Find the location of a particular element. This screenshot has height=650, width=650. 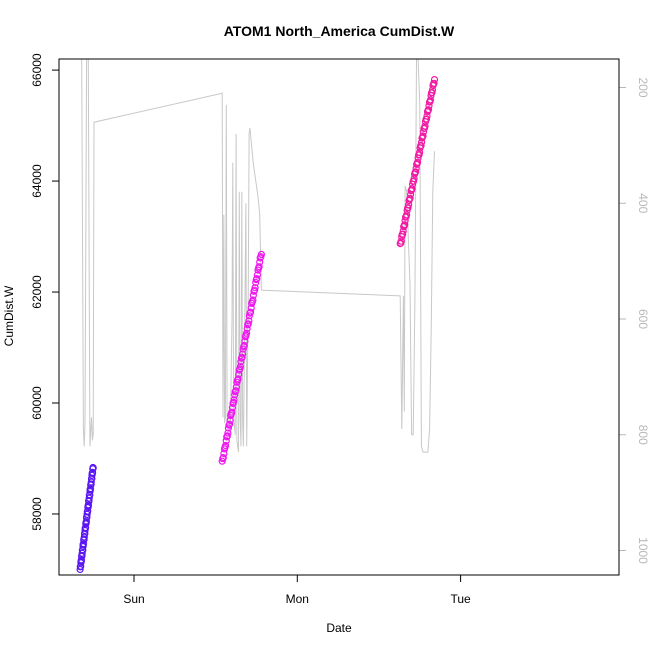

y-tick-label: 60000 is located at coordinates (37, 403).